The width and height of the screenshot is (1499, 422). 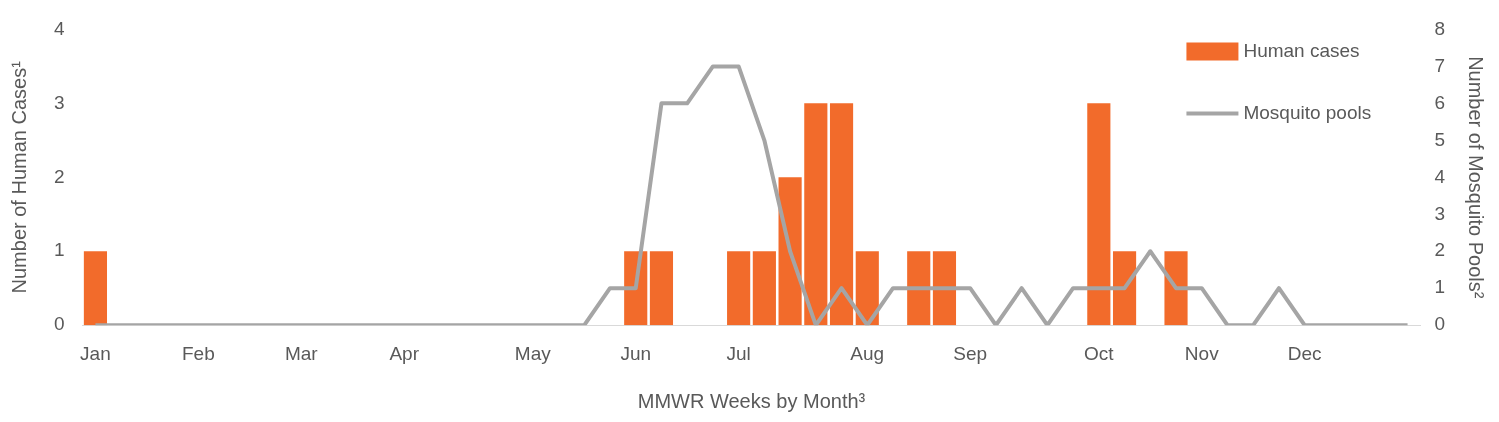 What do you see at coordinates (404, 353) in the screenshot?
I see `x-tick-label: Apr` at bounding box center [404, 353].